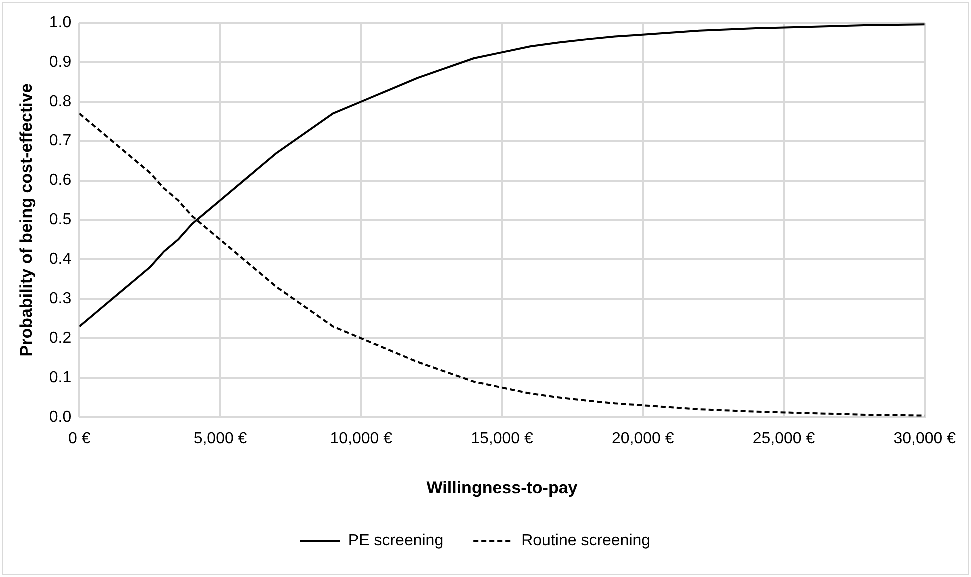 This screenshot has height=577, width=971. Describe the element at coordinates (60, 141) in the screenshot. I see `y-tick-label: 0.7` at that location.